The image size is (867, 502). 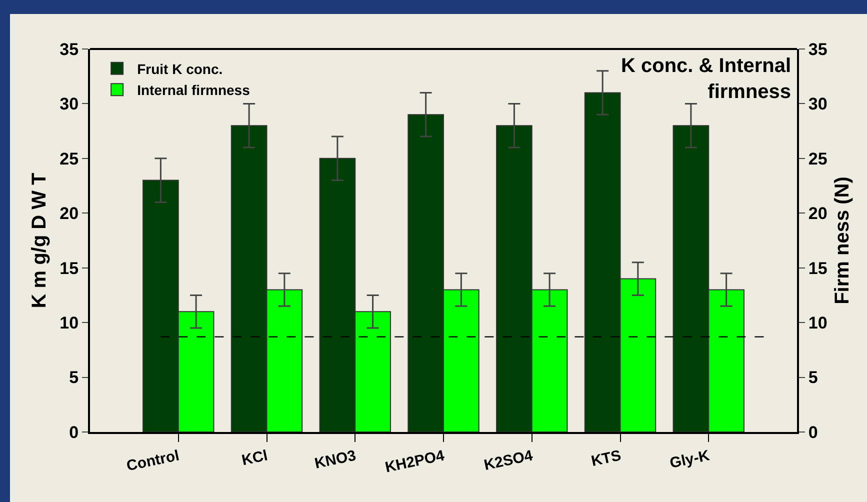 I want to click on text: K conc. & Internal firmness, so click(x=706, y=79).